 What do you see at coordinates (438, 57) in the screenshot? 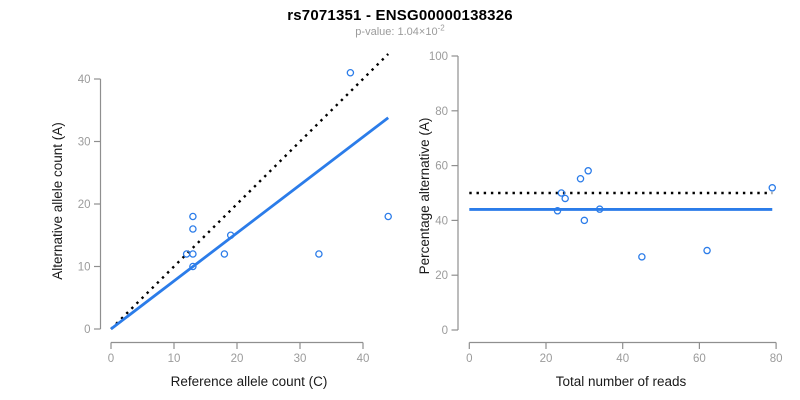
I see `y-tick-label: 100` at bounding box center [438, 57].